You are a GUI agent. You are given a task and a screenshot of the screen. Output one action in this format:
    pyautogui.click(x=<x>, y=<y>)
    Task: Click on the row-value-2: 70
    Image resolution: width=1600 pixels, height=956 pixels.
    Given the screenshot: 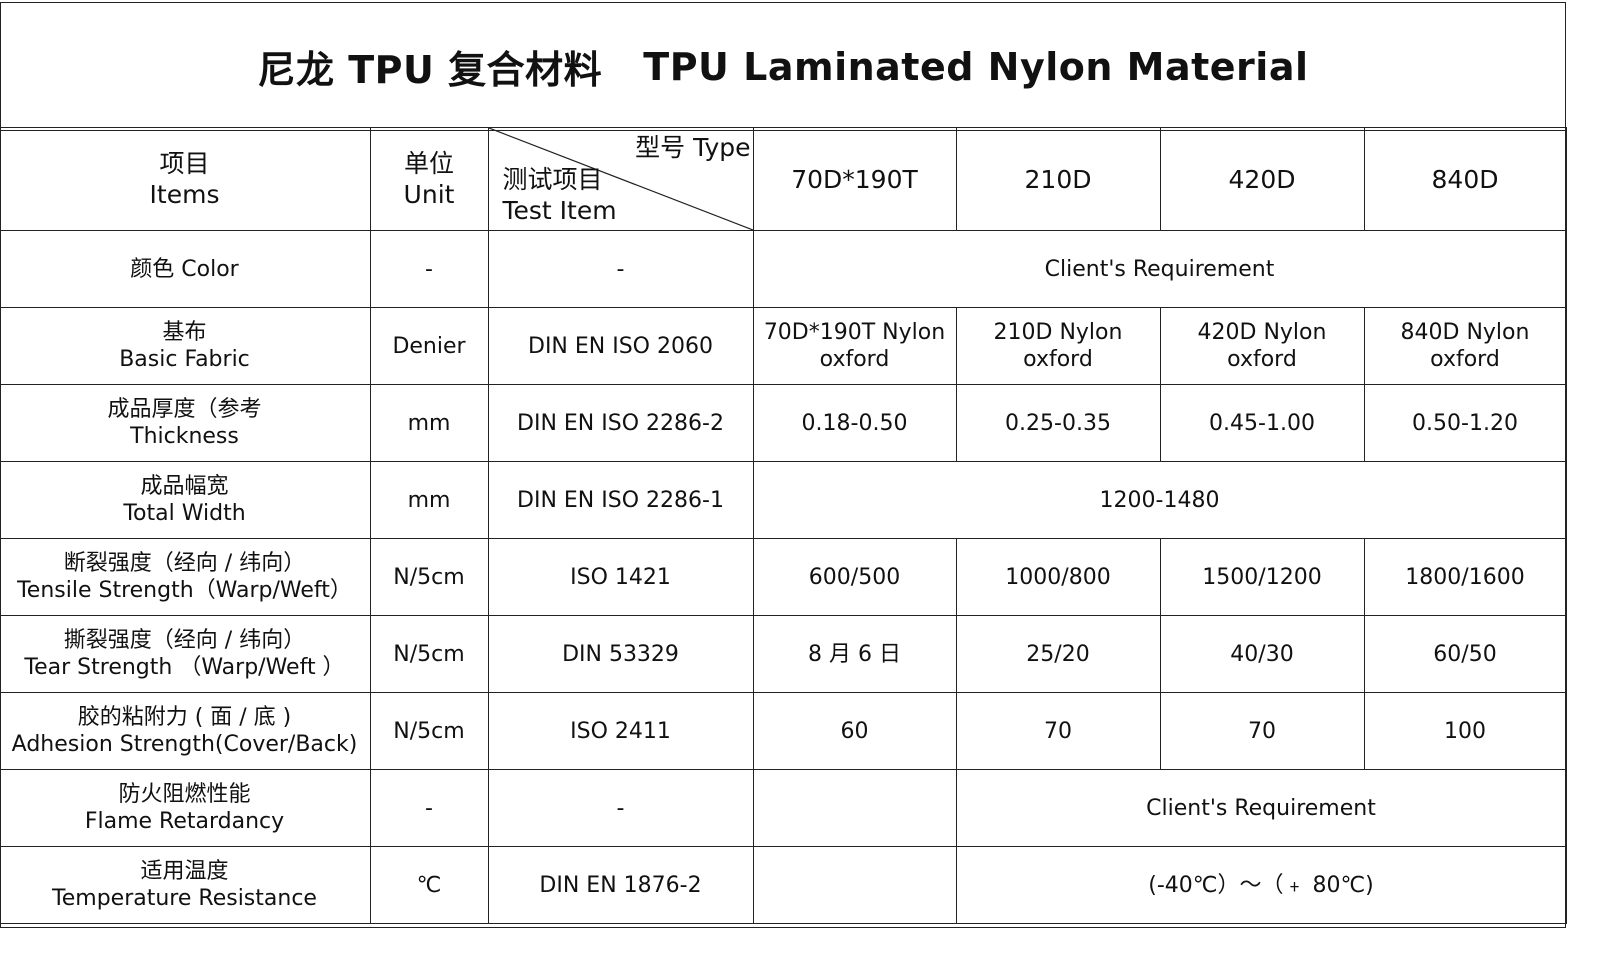 What is the action you would take?
    pyautogui.click(x=1058, y=731)
    